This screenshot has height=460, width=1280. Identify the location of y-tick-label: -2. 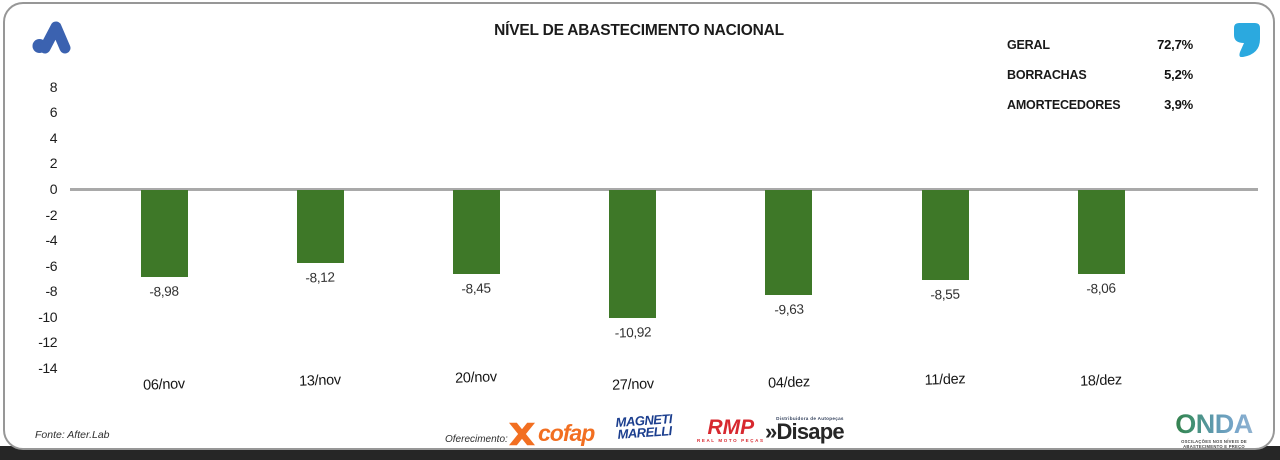
(51, 214).